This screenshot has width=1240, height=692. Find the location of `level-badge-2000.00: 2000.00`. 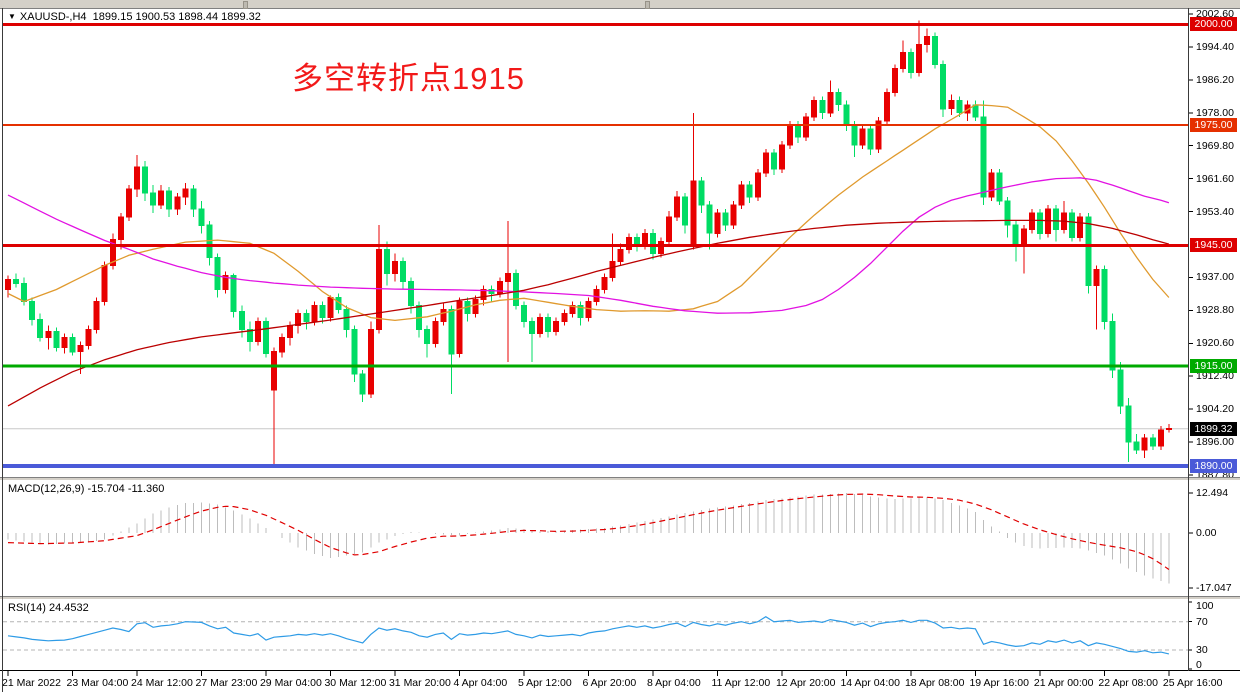

level-badge-2000.00: 2000.00 is located at coordinates (1213, 24).